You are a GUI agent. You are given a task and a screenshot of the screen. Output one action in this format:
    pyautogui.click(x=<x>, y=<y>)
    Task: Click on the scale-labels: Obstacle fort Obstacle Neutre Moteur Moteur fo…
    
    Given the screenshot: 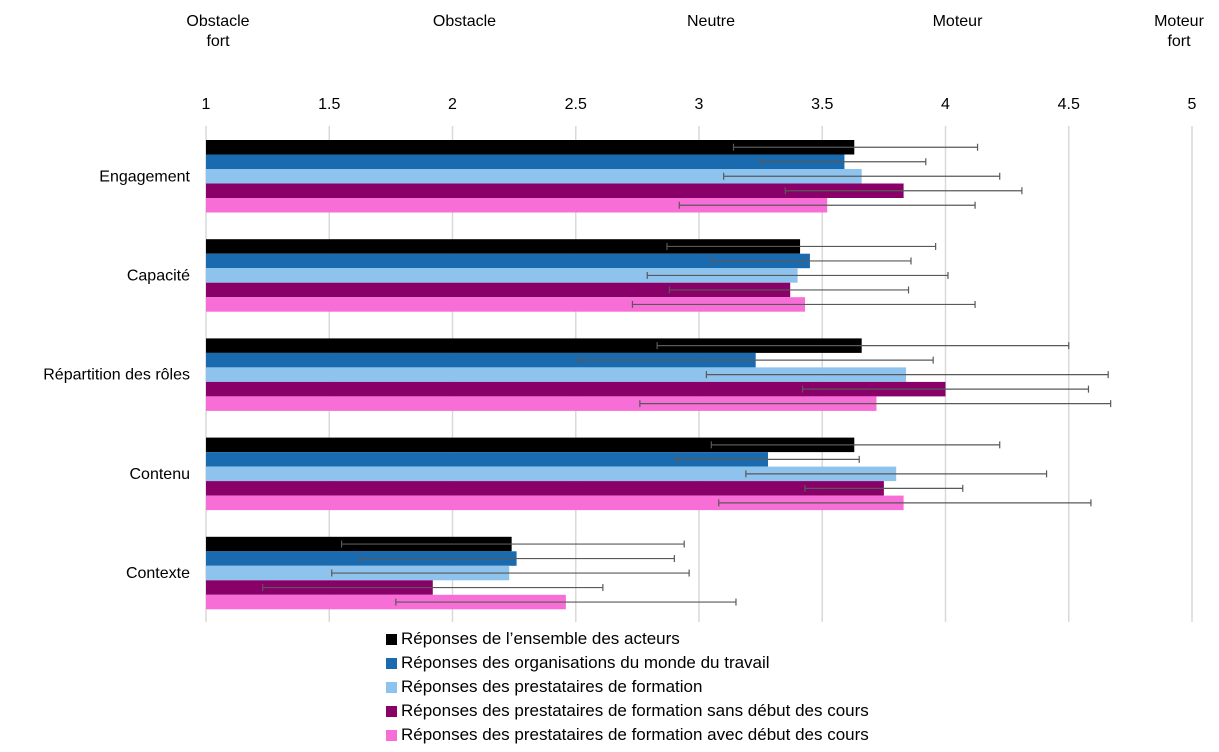 What is the action you would take?
    pyautogui.click(x=695, y=31)
    